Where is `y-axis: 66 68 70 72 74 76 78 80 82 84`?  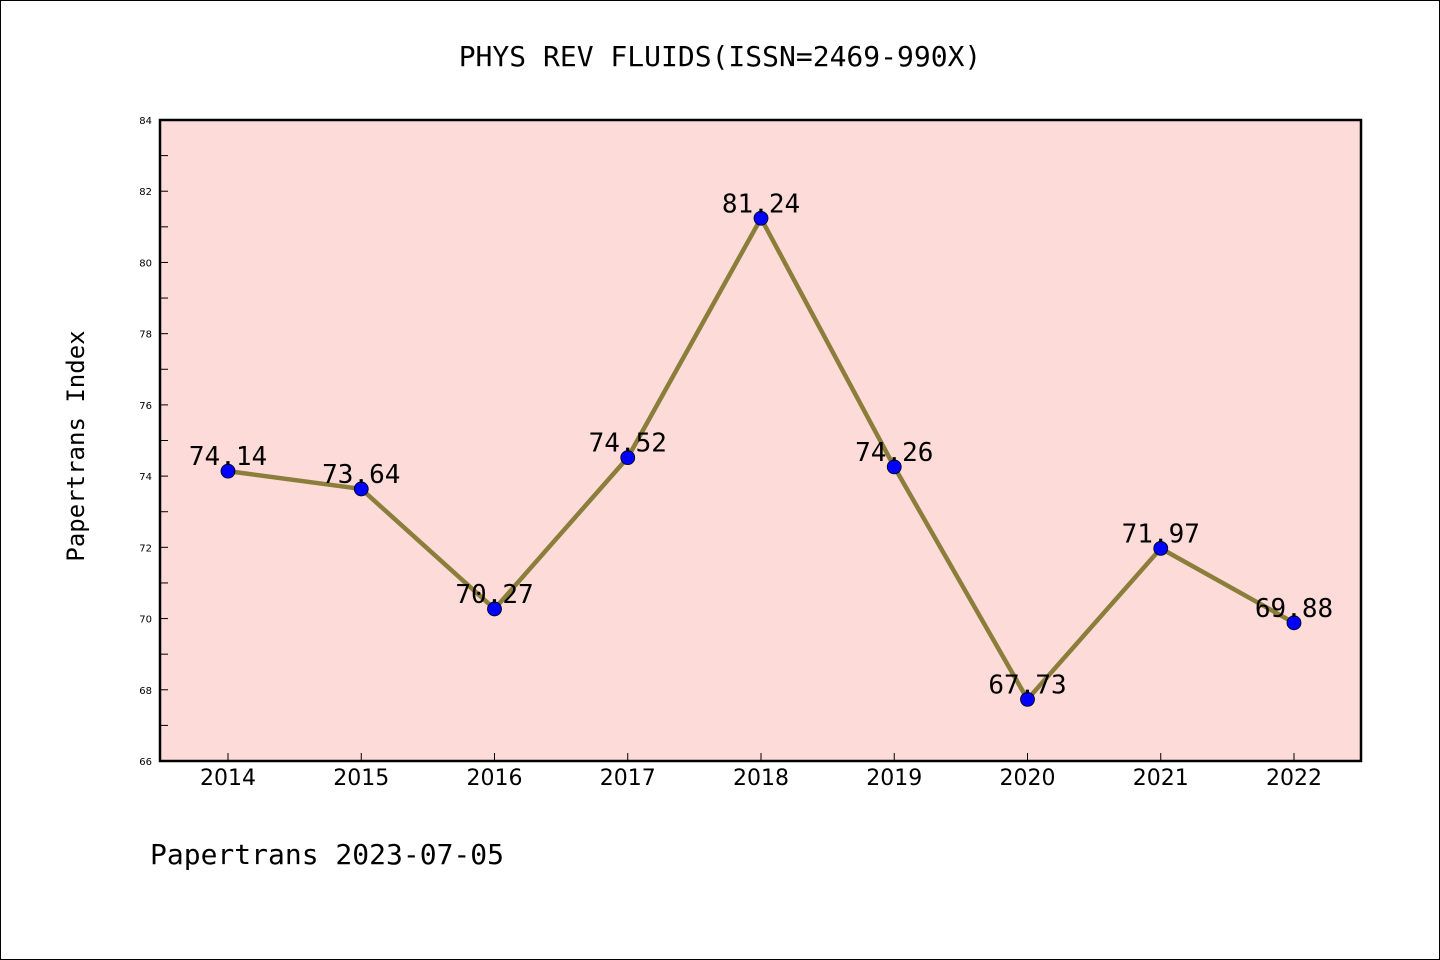
y-axis: 66 68 70 72 74 76 78 80 82 84 is located at coordinates (153, 442).